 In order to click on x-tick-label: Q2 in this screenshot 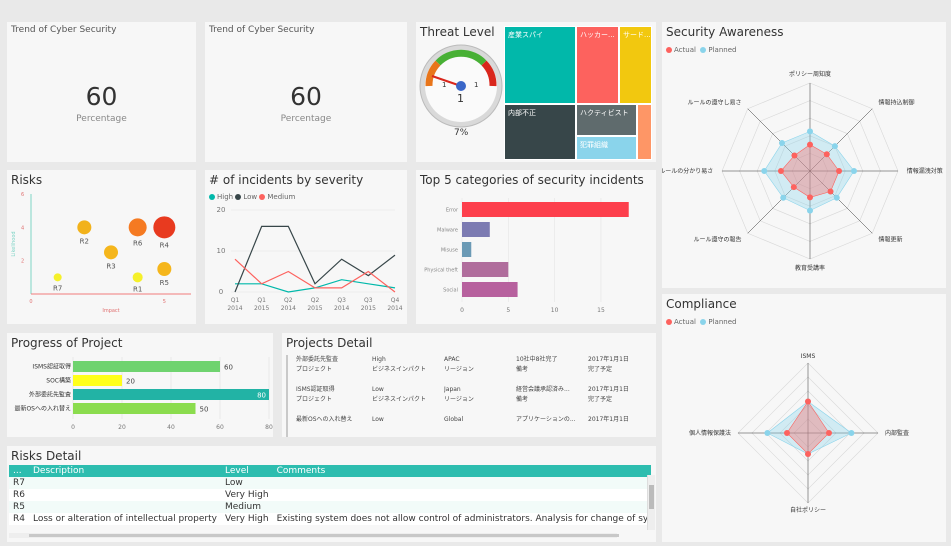, I will do `click(288, 300)`.